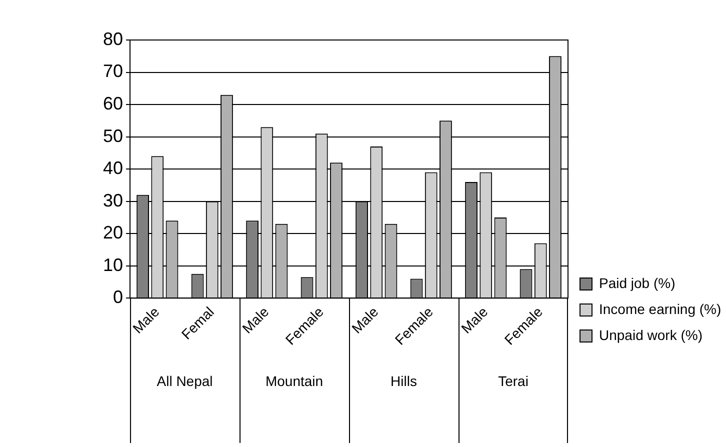 The height and width of the screenshot is (447, 726). What do you see at coordinates (660, 308) in the screenshot?
I see `legend-label: Income earning (%)` at bounding box center [660, 308].